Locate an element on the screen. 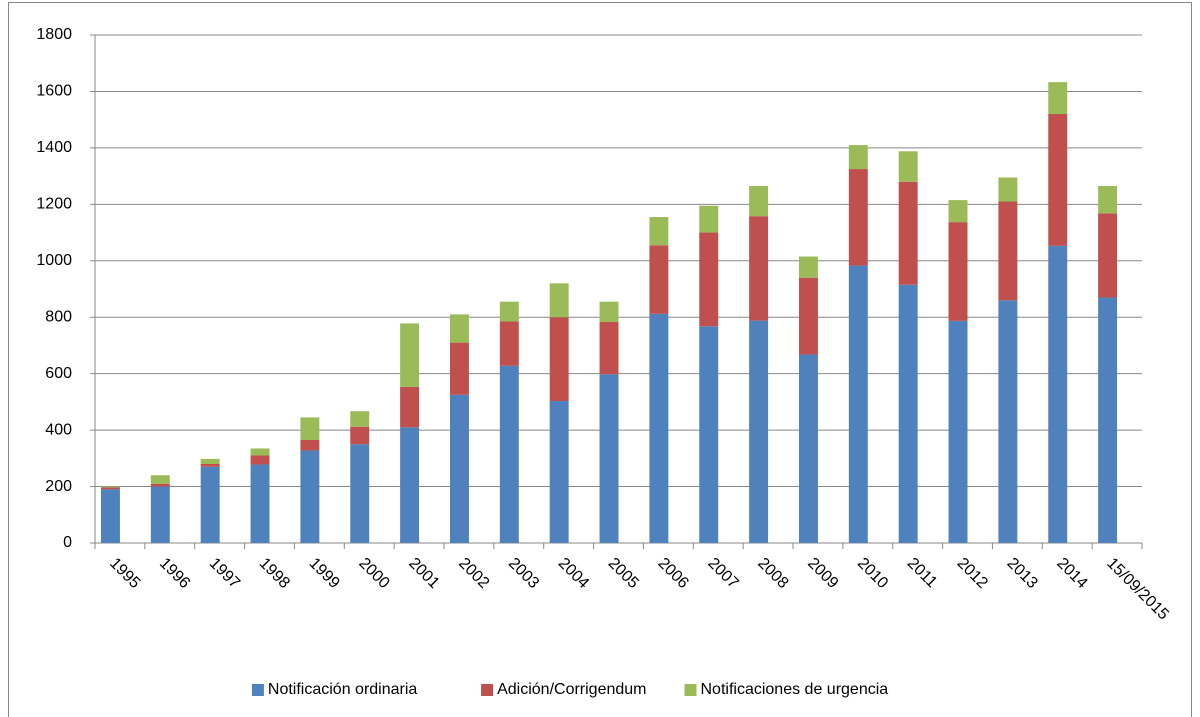 The width and height of the screenshot is (1200, 717). x-tick-label: 2011 is located at coordinates (922, 573).